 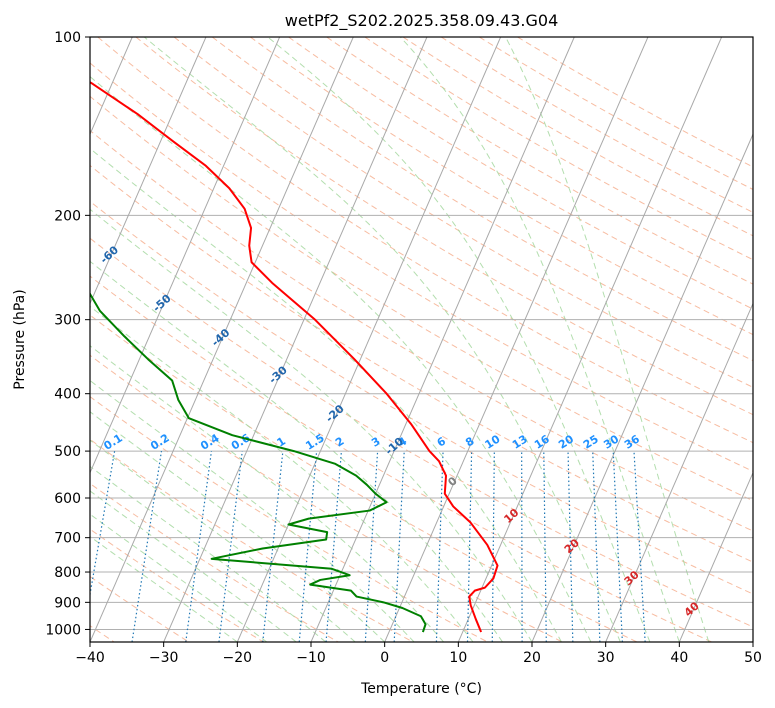 I want to click on y-tick-label: 200, so click(x=67, y=216).